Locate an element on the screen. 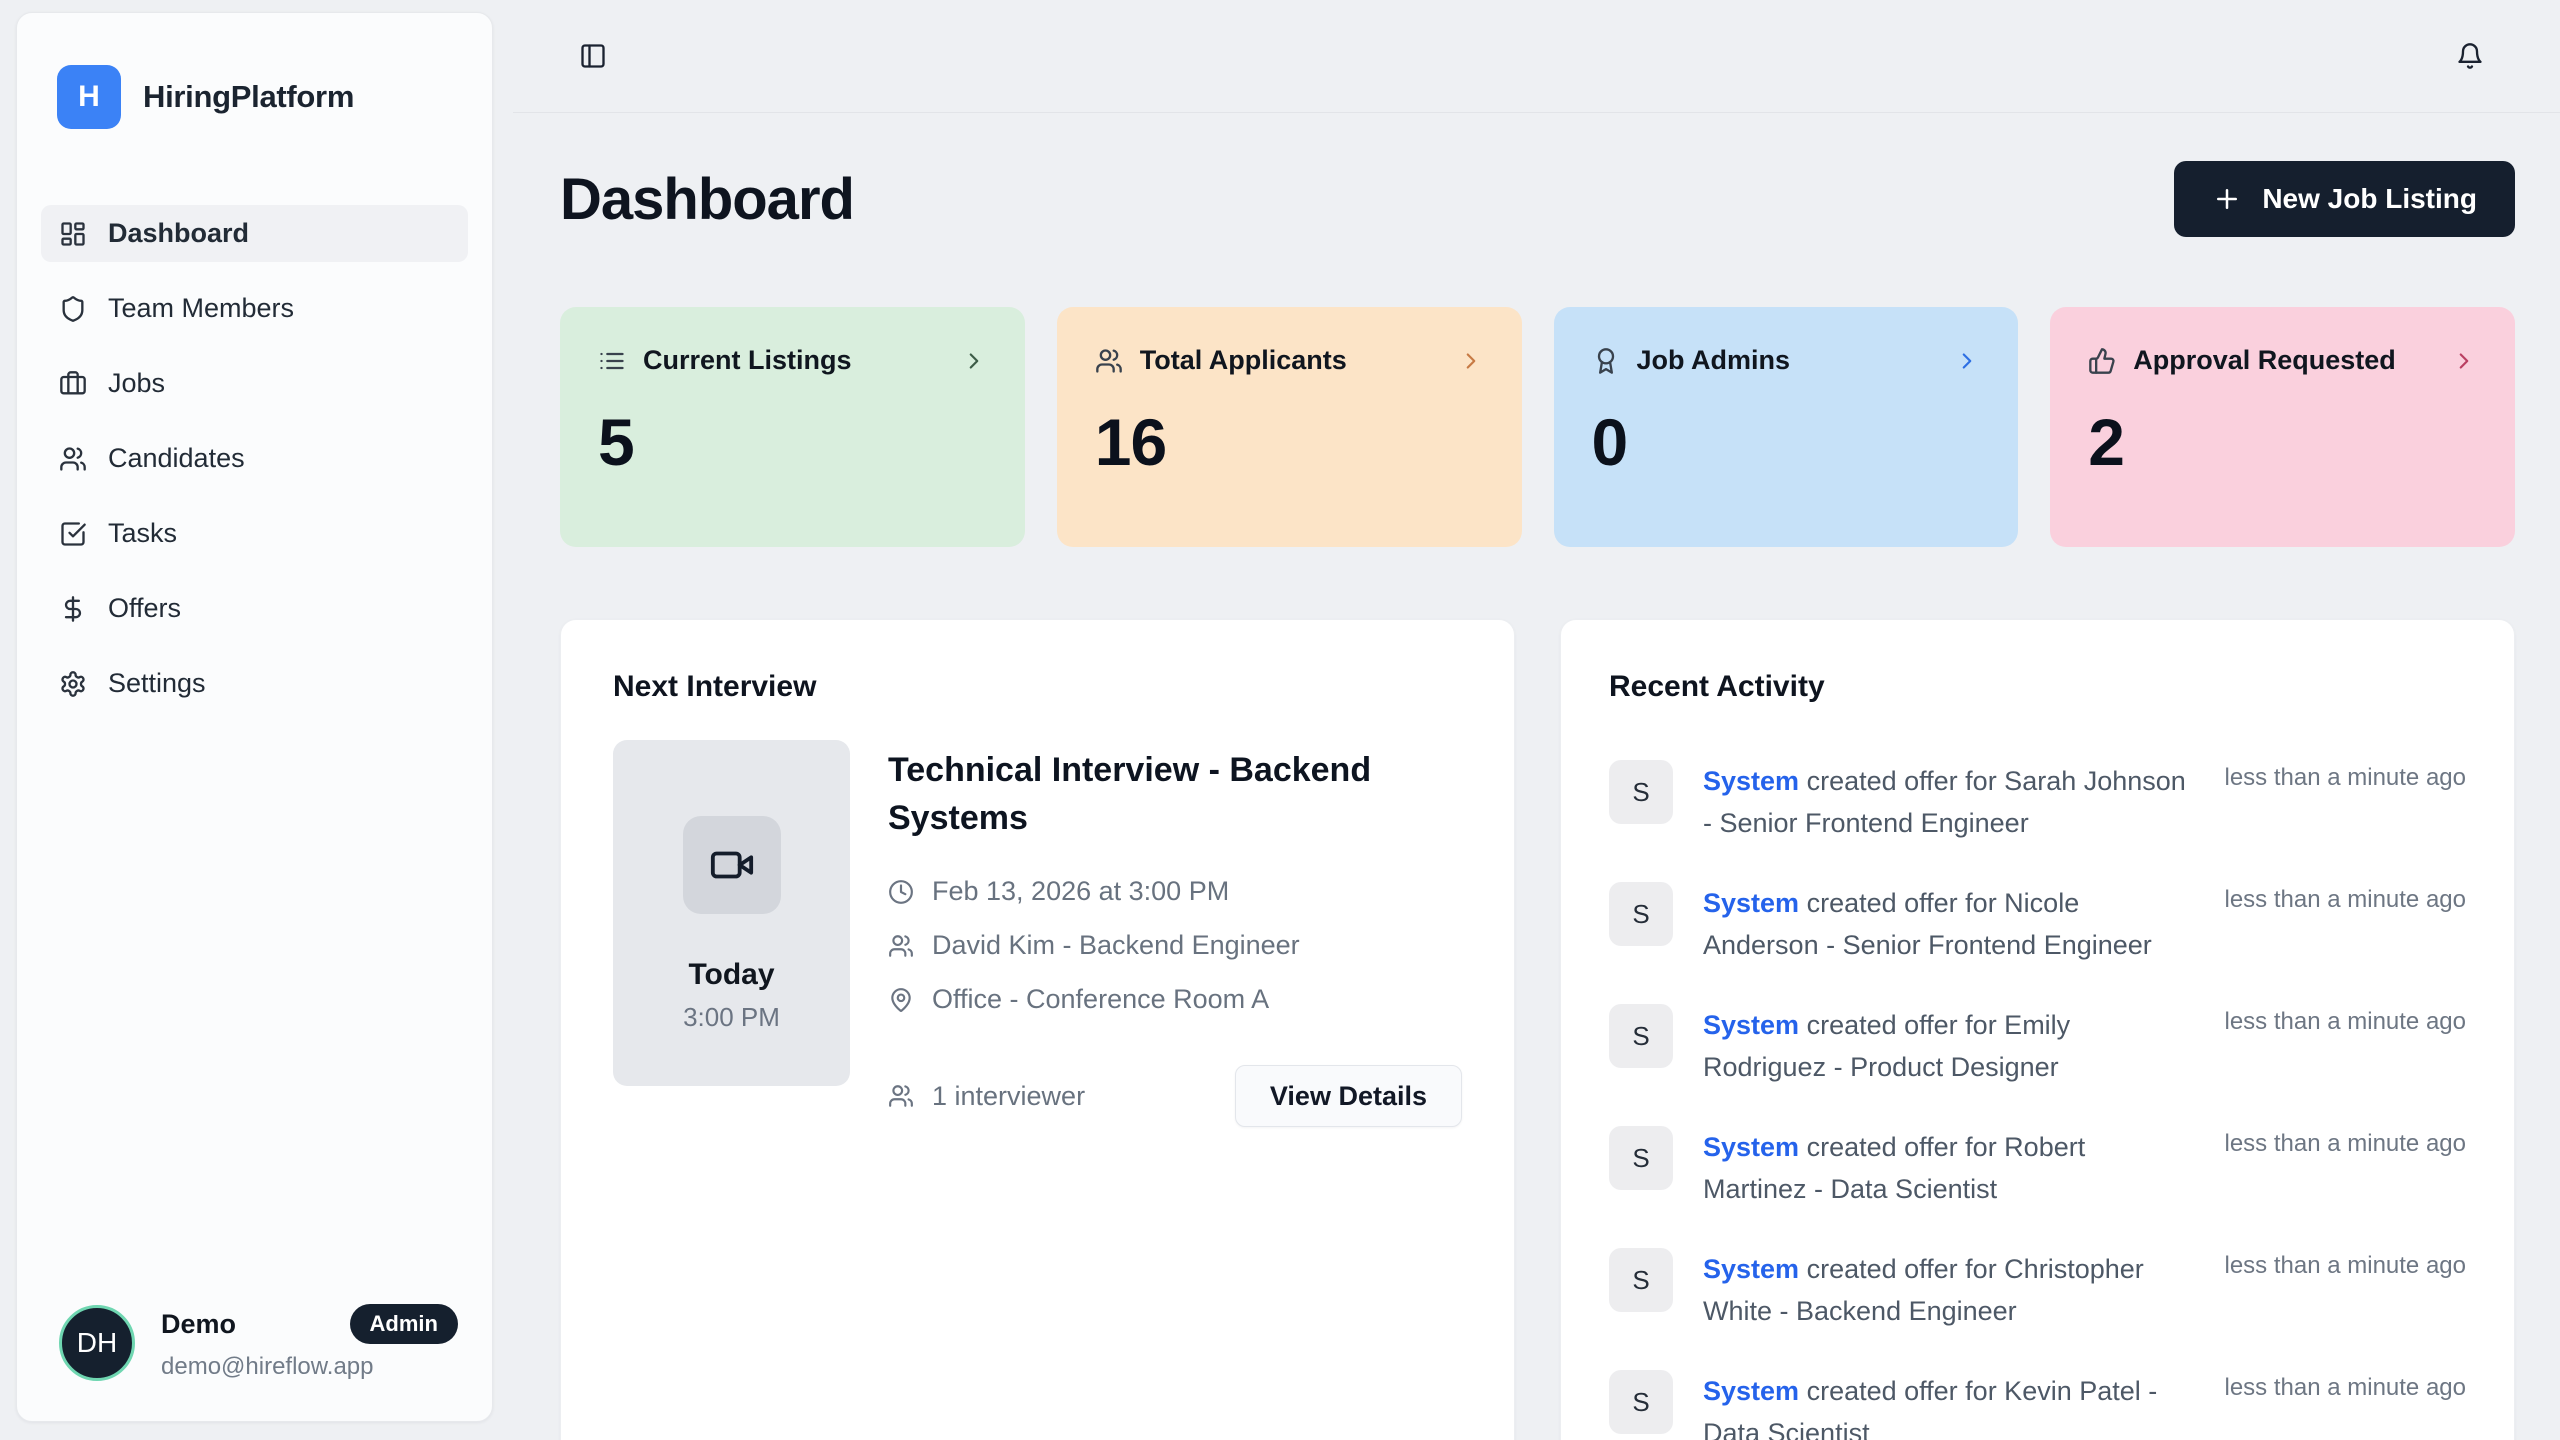  user-block: DH Demo Admin demo@hireflow.app is located at coordinates (254, 1342).